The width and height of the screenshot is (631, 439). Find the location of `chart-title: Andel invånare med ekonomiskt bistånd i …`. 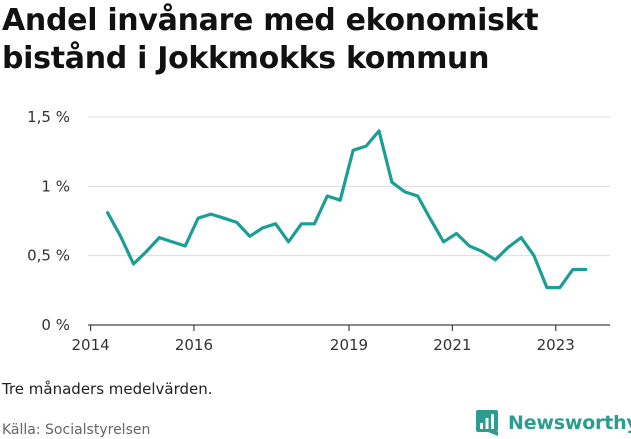

chart-title: Andel invånare med ekonomiskt bistånd i … is located at coordinates (270, 39).